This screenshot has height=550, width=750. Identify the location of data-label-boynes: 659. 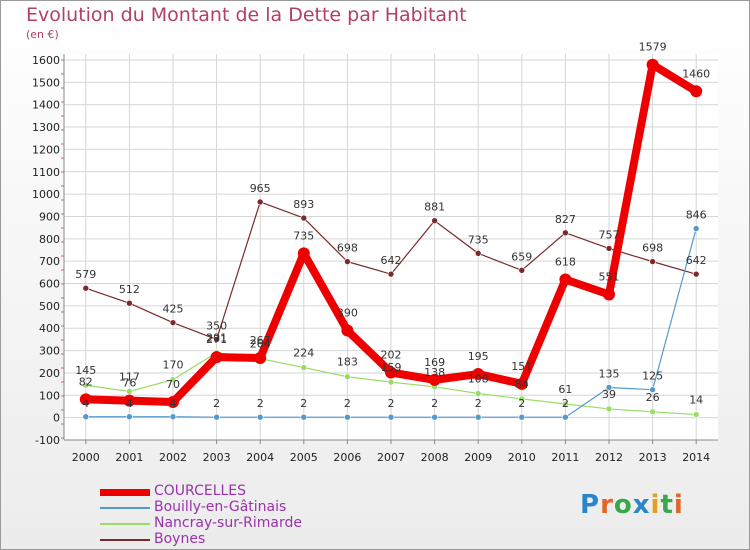
(521, 256).